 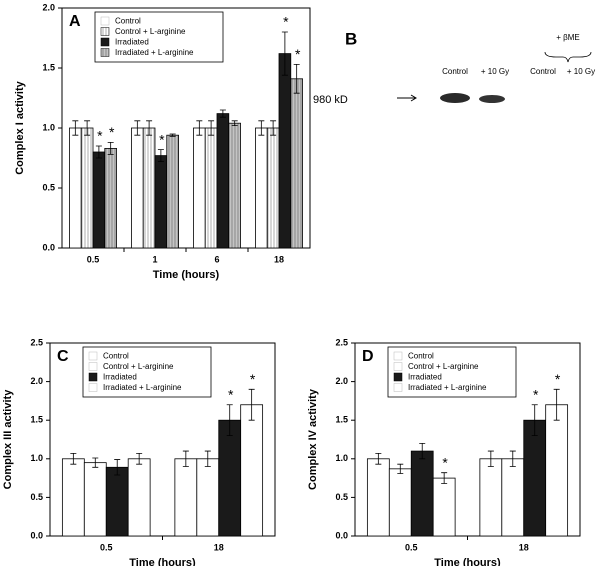 I want to click on y-tick-label: 2.5, so click(x=36, y=342).